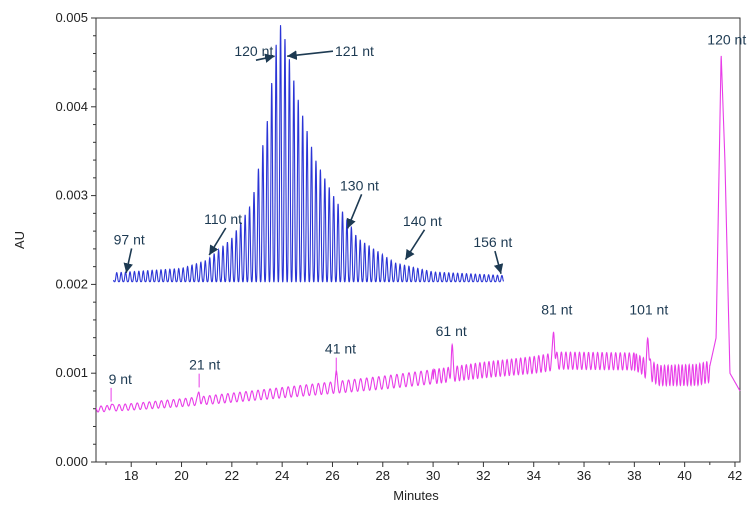 The height and width of the screenshot is (516, 750). I want to click on x-tick-label: 24, so click(282, 475).